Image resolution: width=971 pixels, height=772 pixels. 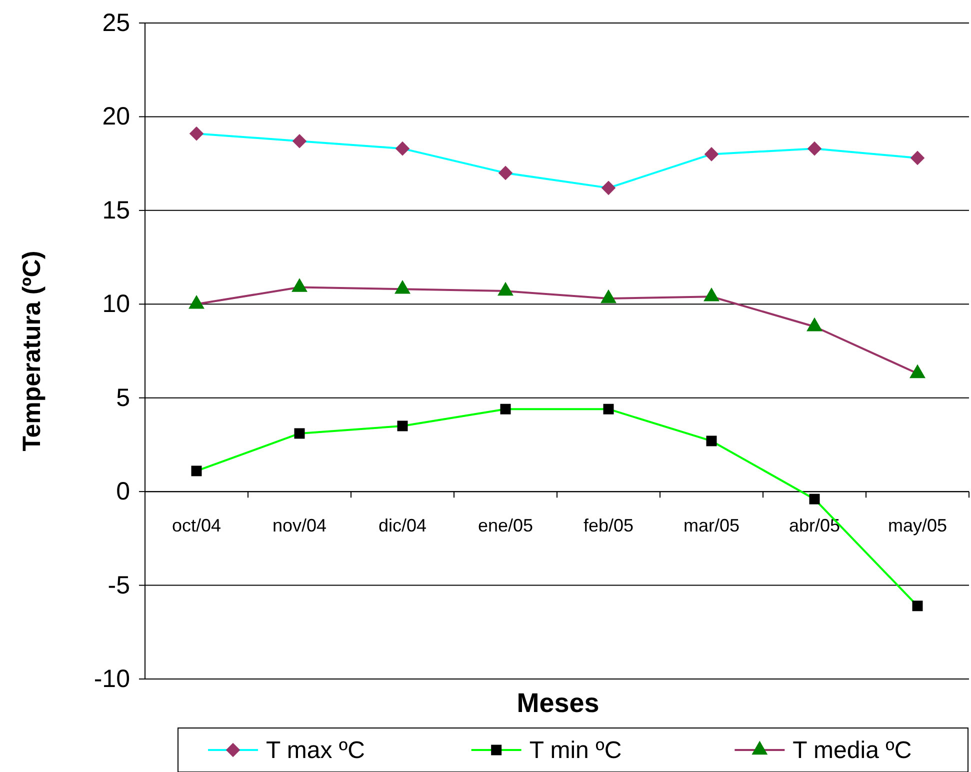 I want to click on x-tick-label: oct/04, so click(x=197, y=526).